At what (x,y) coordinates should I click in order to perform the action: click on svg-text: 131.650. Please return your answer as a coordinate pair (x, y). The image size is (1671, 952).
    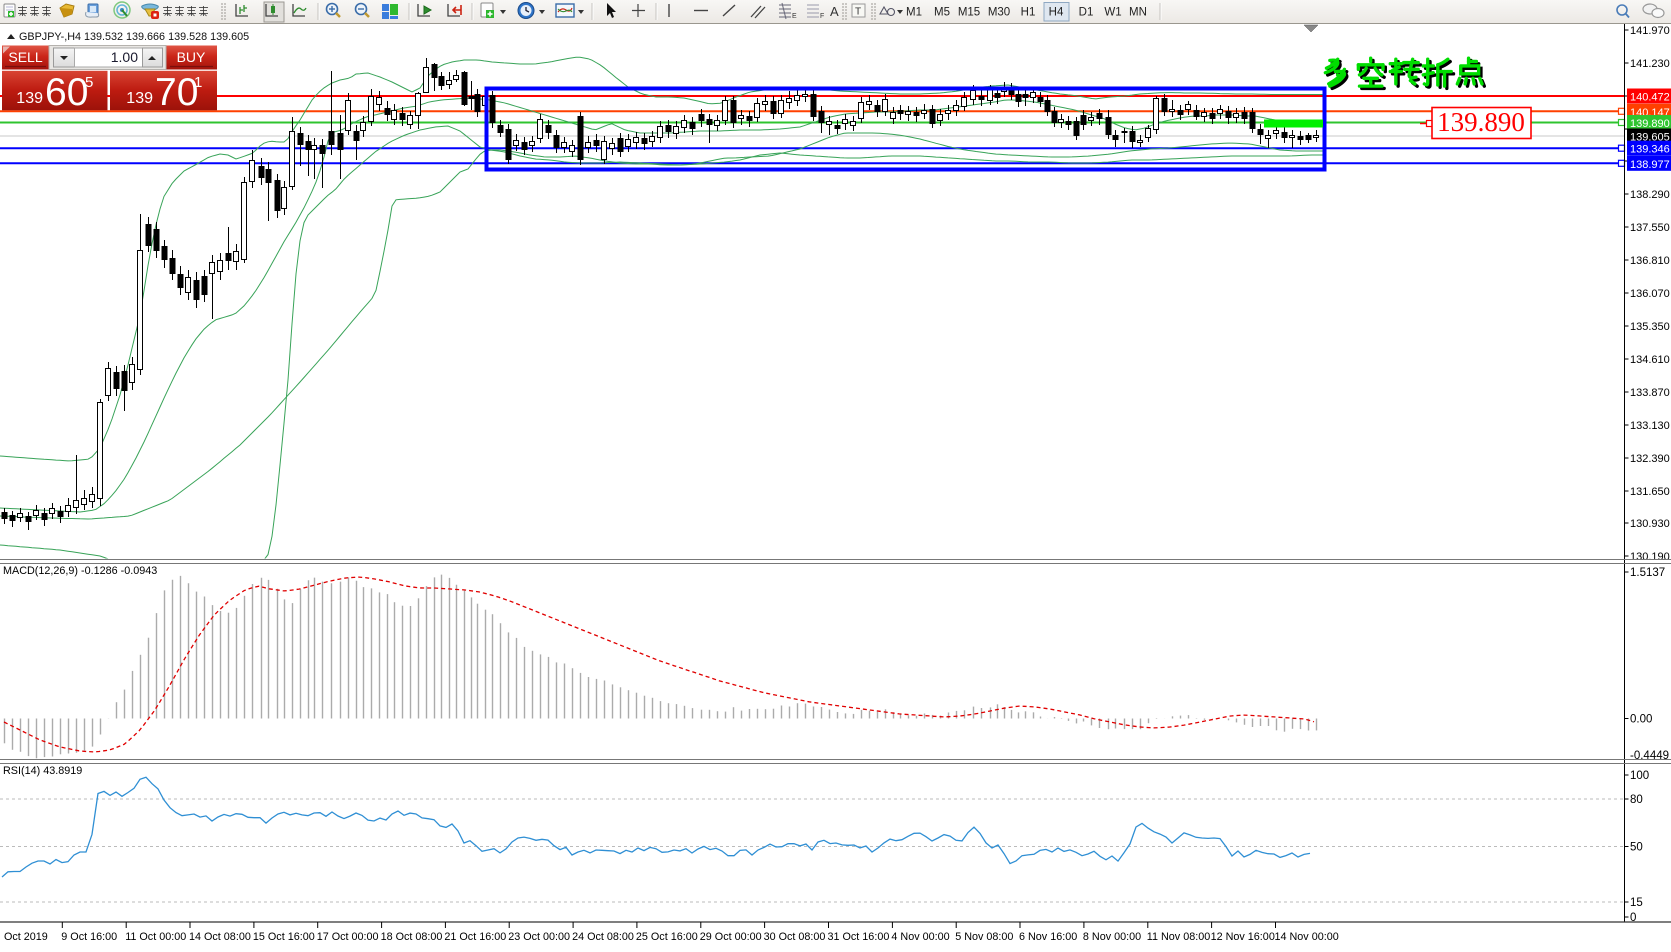
    Looking at the image, I should click on (1650, 492).